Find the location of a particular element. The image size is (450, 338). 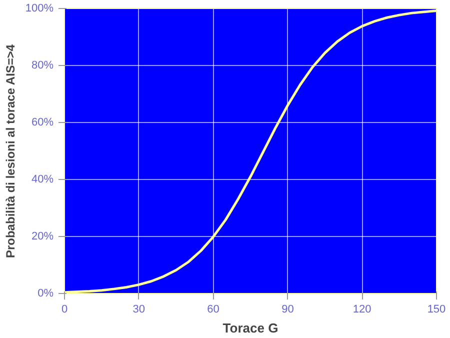

x-tick-label: 150 is located at coordinates (436, 310).